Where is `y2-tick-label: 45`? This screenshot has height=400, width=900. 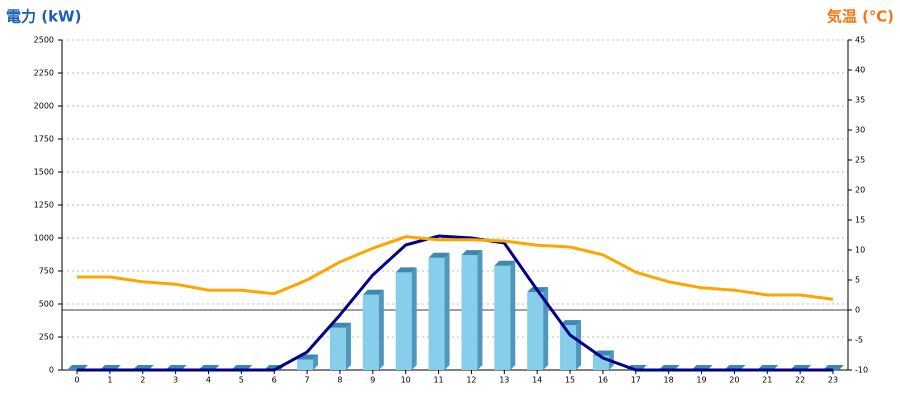
y2-tick-label: 45 is located at coordinates (860, 40).